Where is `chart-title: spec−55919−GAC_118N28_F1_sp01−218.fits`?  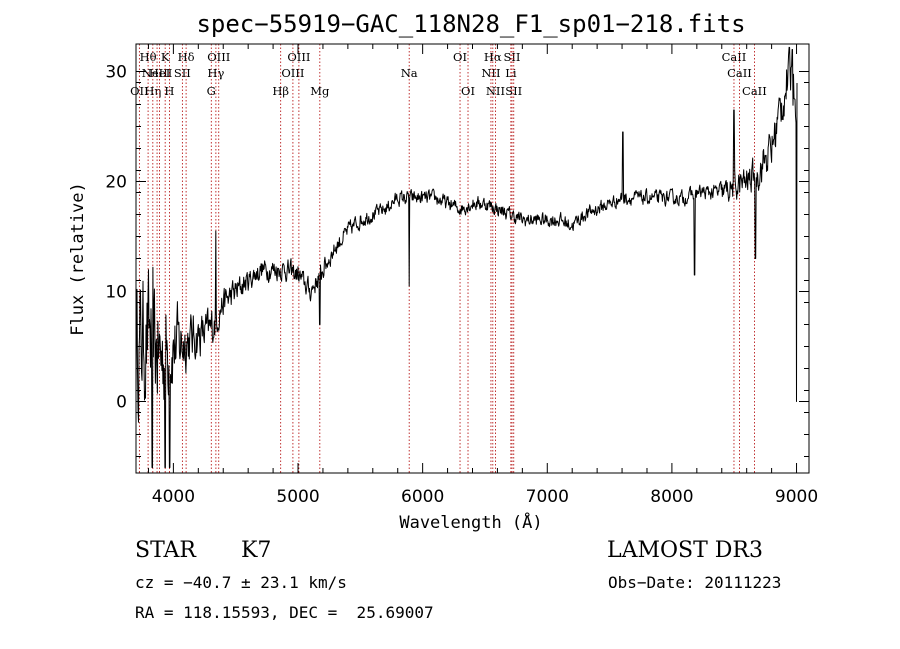 chart-title: spec−55919−GAC_118N28_F1_sp01−218.fits is located at coordinates (470, 24).